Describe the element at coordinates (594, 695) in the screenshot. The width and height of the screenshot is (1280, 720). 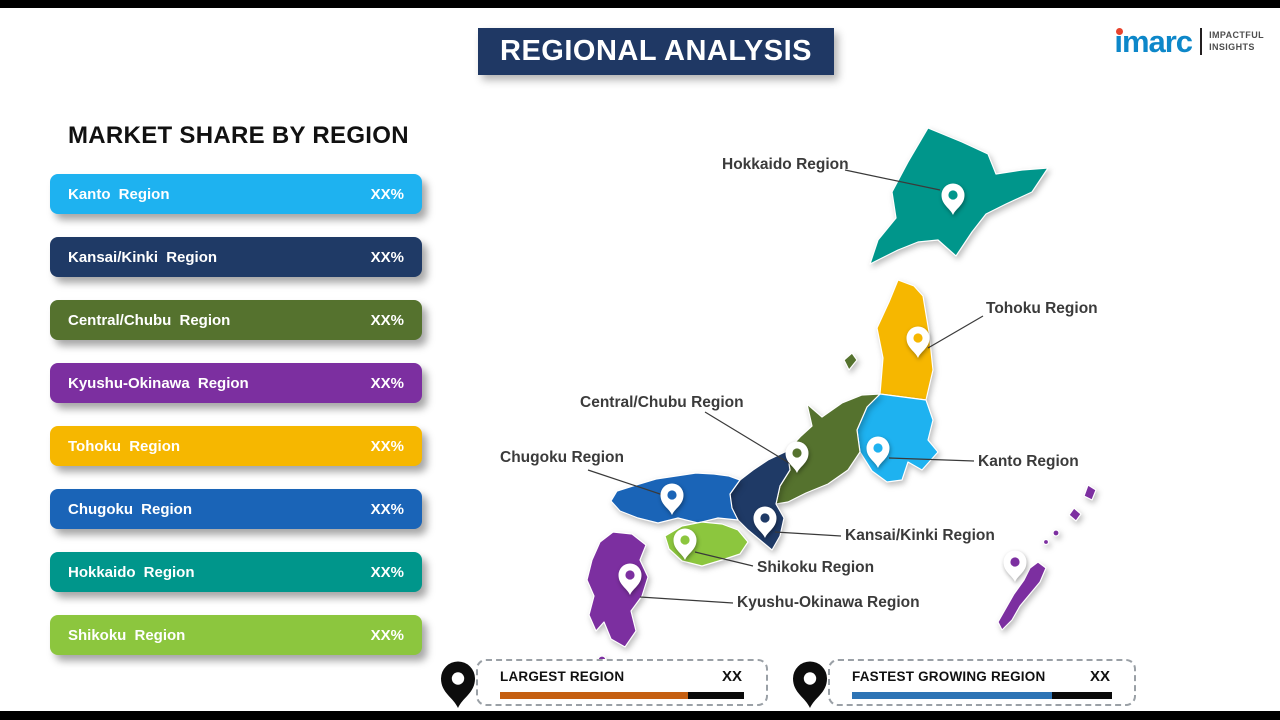
I see `largest-region-bar-main` at that location.